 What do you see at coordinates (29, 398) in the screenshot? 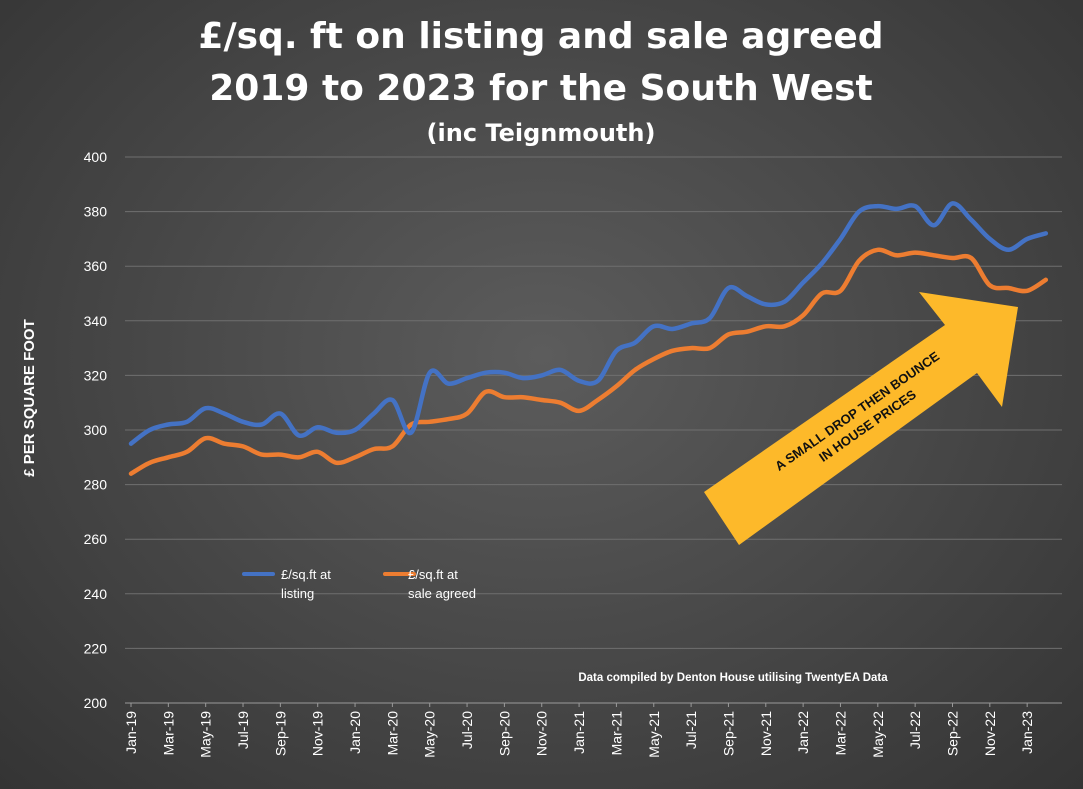
I see `y-axis-label: £ PER SQUARE FOOT` at bounding box center [29, 398].